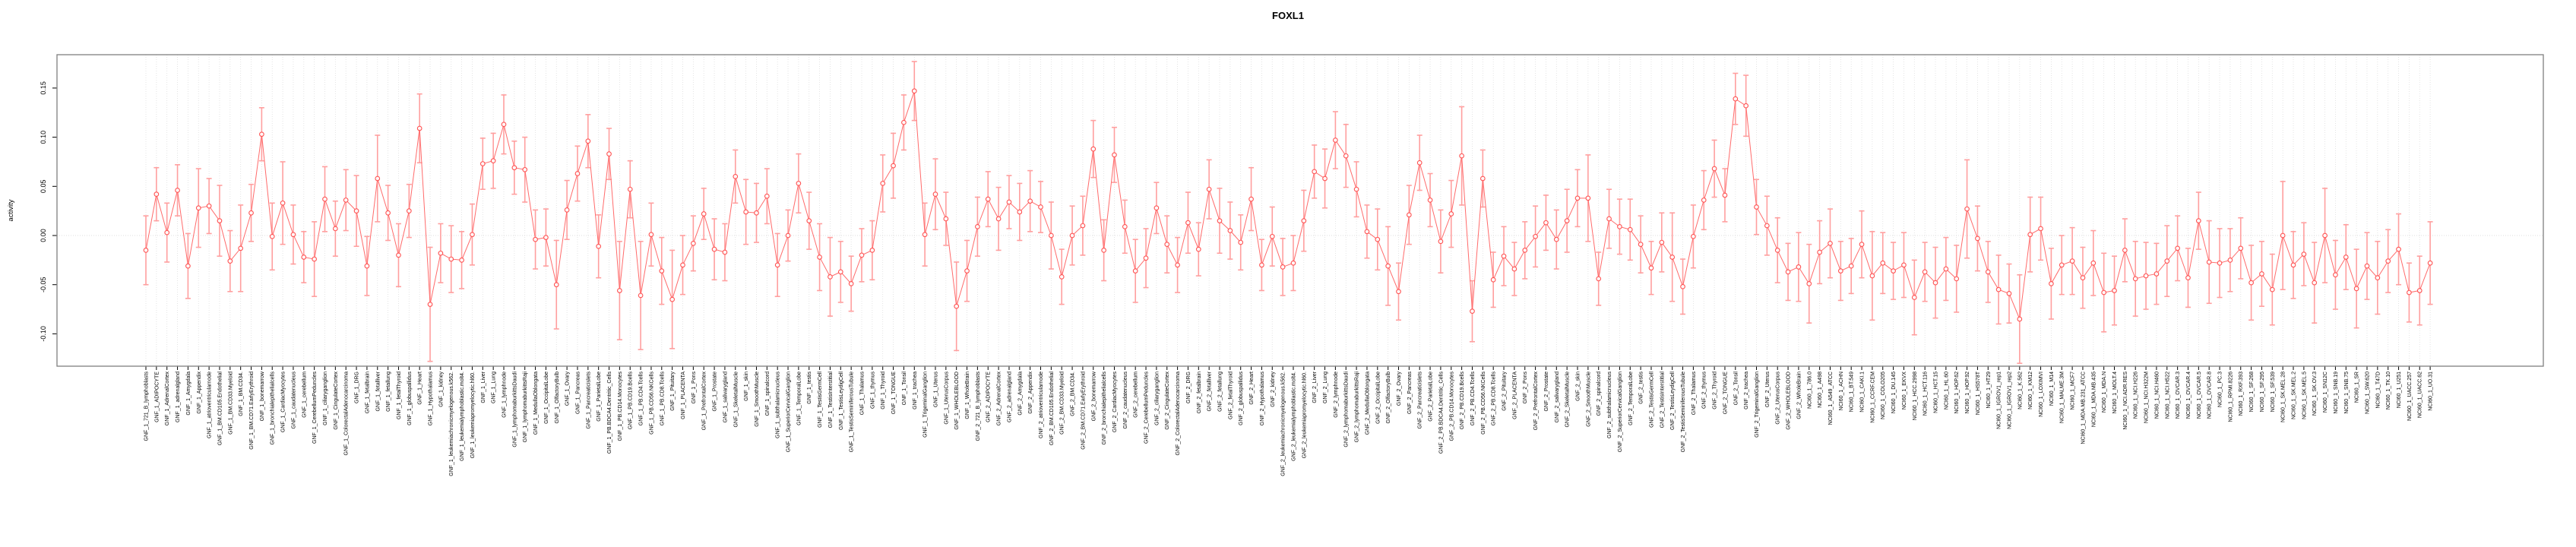 This screenshot has height=547, width=2576. I want to click on x-tick-label: GNF_2_Ovary, so click(1399, 389).